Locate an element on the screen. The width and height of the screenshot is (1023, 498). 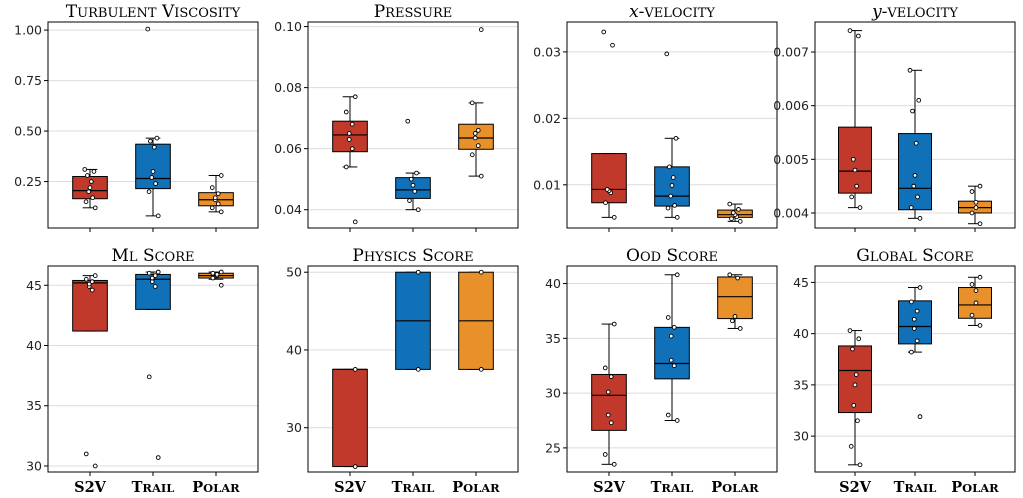
panel-title: y-VELOCITY is located at coordinates (914, 12).